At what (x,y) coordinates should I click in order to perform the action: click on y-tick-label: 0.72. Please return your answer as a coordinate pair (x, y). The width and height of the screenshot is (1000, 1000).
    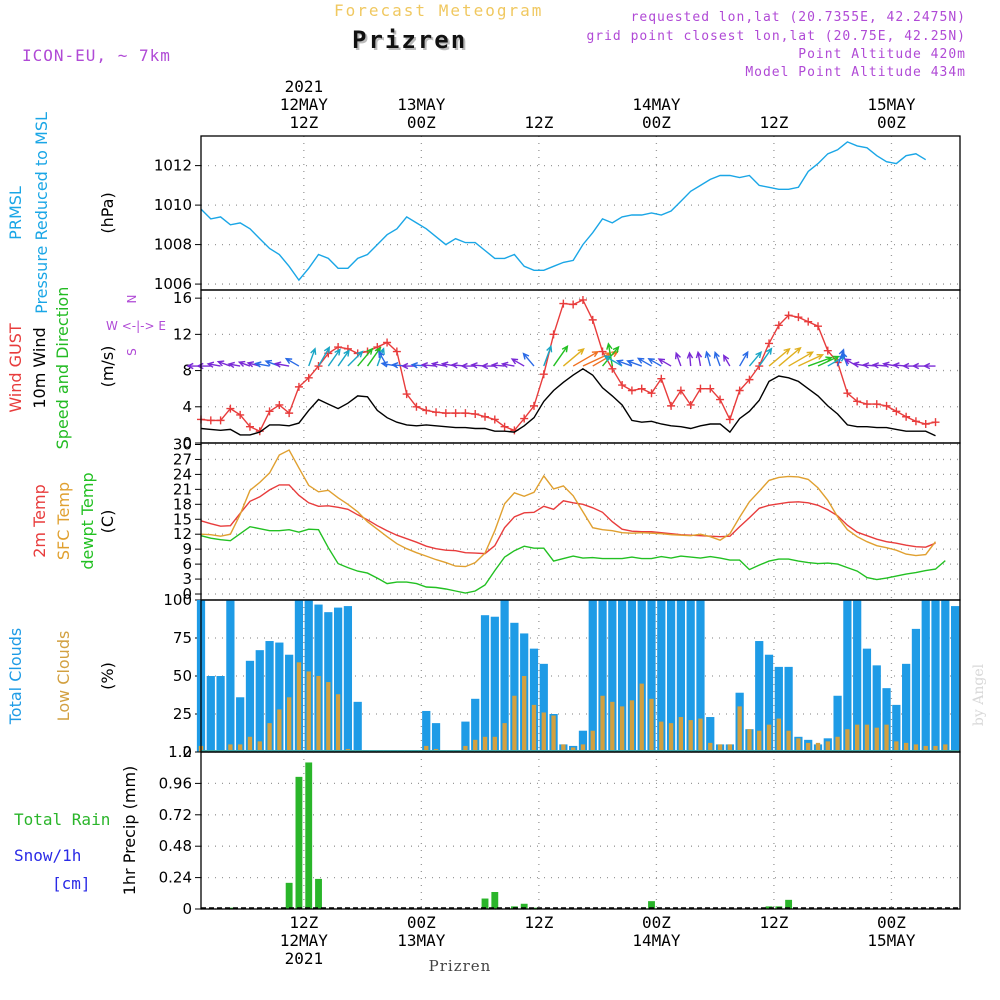
    Looking at the image, I should click on (175, 815).